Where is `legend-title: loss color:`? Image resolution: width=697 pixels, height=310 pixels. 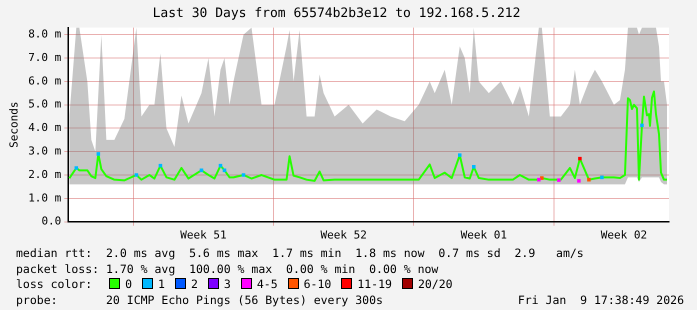
legend-title: loss color: is located at coordinates (55, 284).